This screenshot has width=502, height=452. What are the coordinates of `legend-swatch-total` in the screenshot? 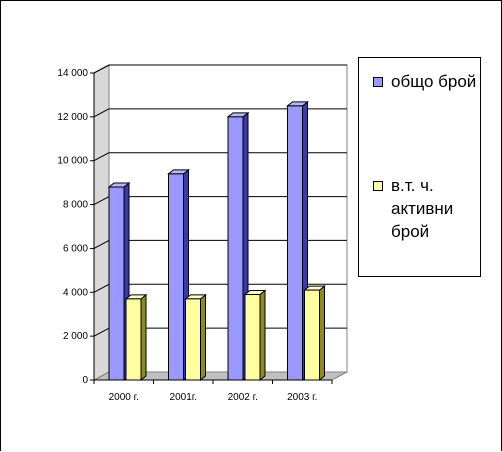 It's located at (378, 82).